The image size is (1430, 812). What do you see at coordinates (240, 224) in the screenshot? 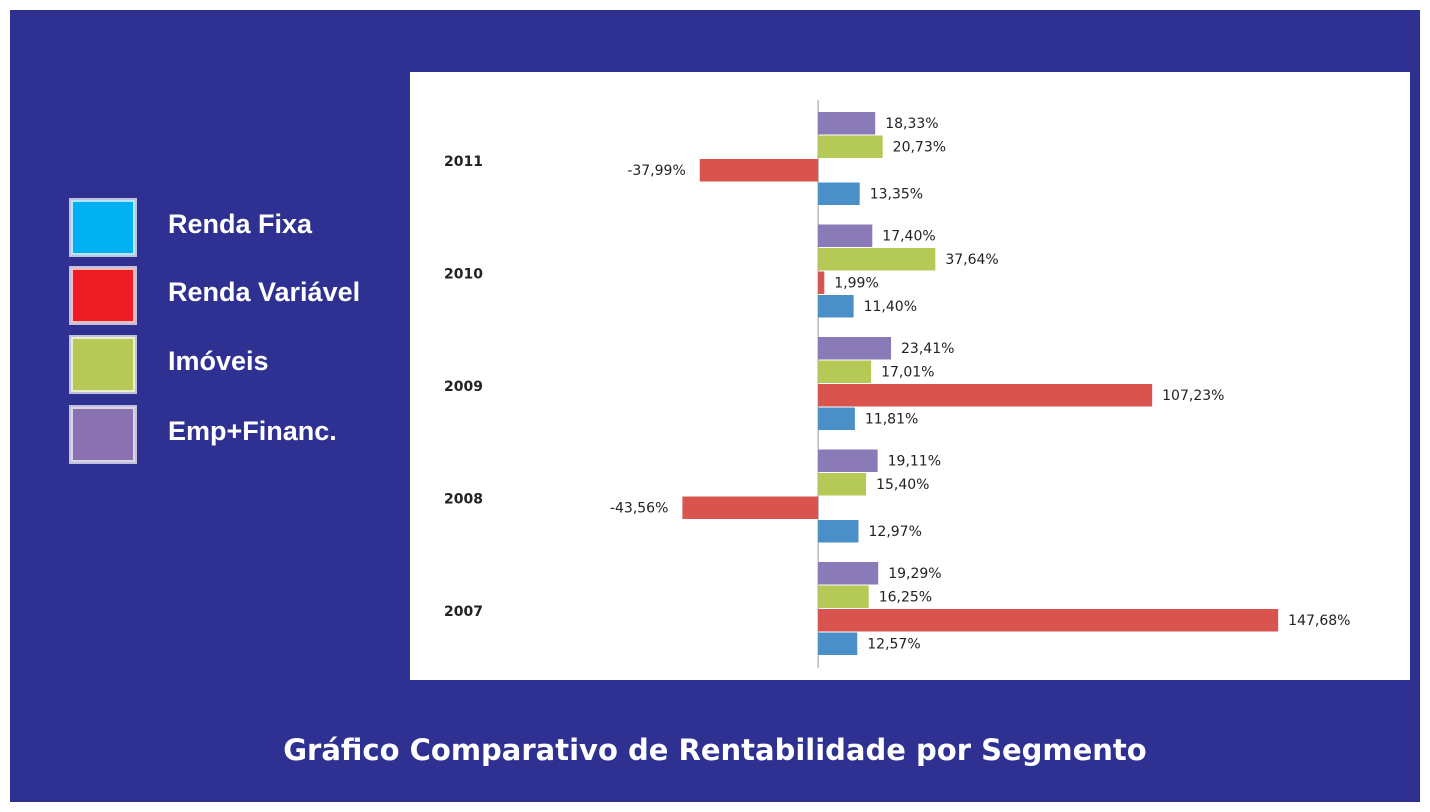
I see `legend-label: Renda Fixa` at bounding box center [240, 224].